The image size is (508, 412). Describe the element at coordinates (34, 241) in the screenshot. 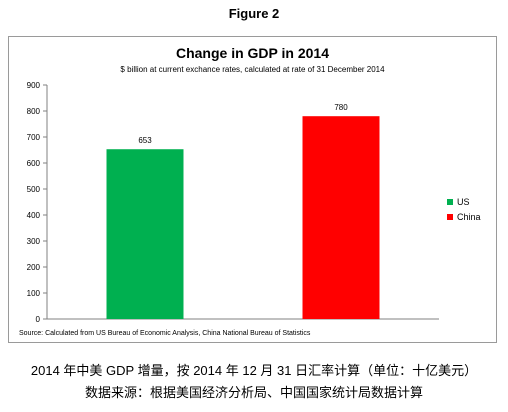

I see `y-tick-label: 300` at that location.